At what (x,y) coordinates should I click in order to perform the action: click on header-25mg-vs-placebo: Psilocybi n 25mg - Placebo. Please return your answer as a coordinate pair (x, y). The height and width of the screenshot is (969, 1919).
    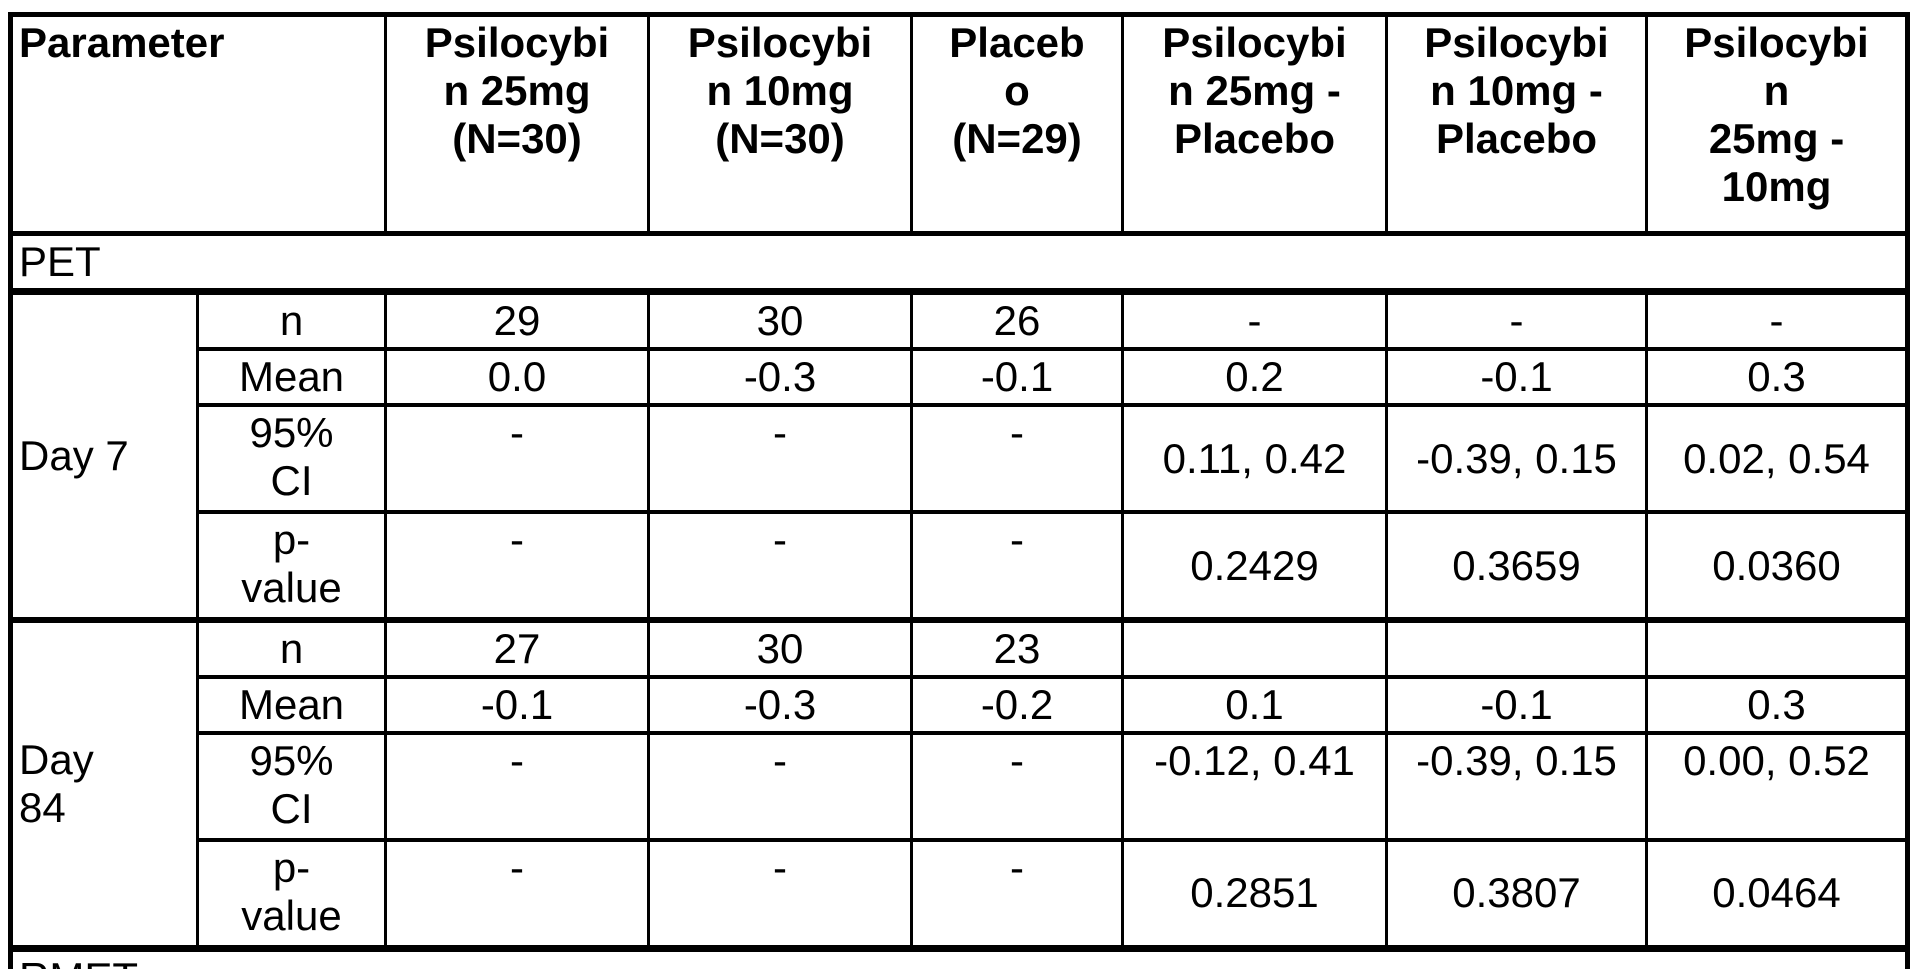
    Looking at the image, I should click on (1254, 124).